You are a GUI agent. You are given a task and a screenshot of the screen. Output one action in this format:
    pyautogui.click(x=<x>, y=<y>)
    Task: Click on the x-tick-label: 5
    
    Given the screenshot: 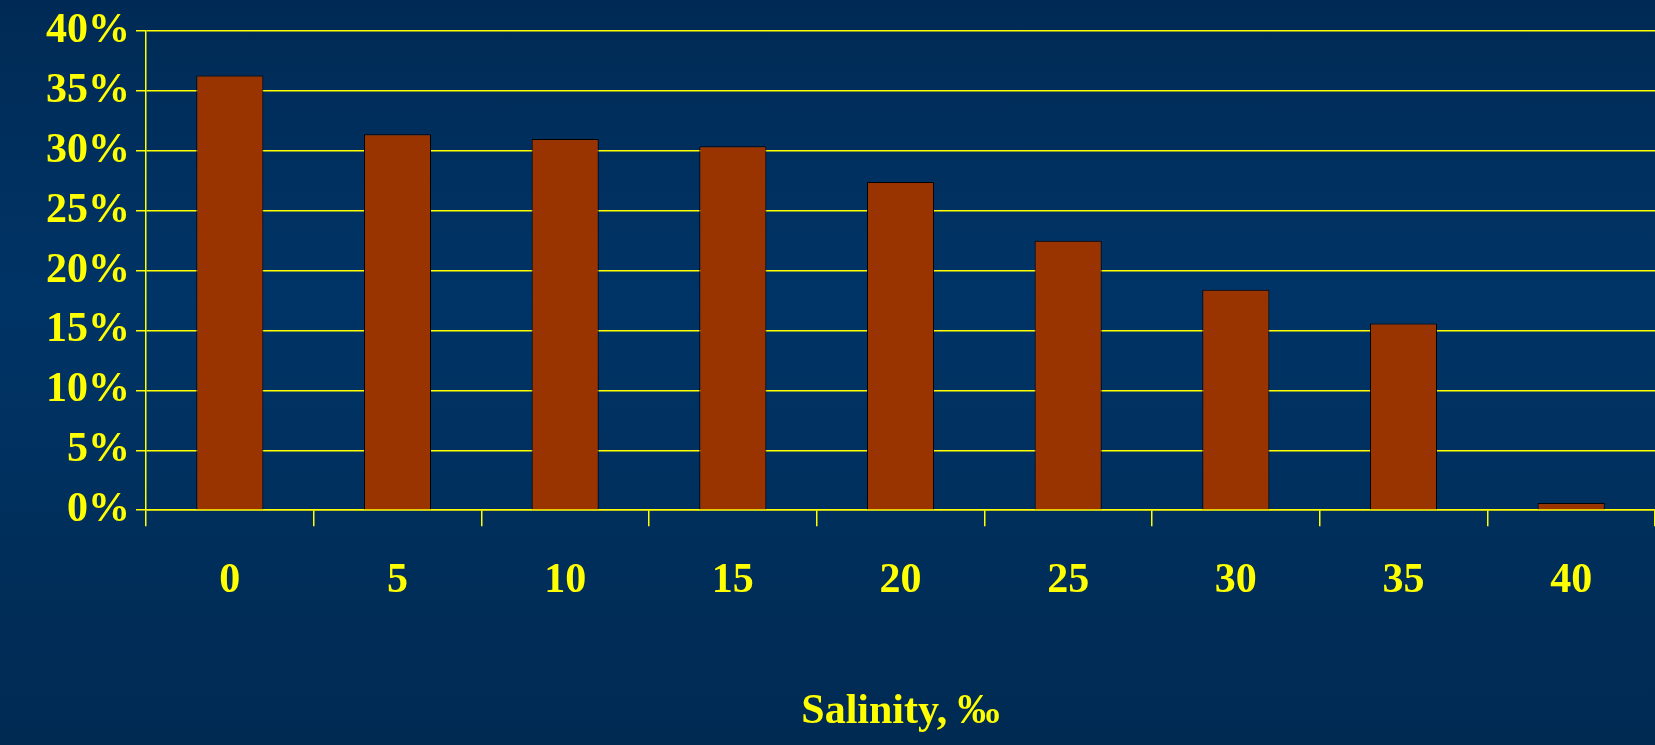 What is the action you would take?
    pyautogui.click(x=397, y=578)
    